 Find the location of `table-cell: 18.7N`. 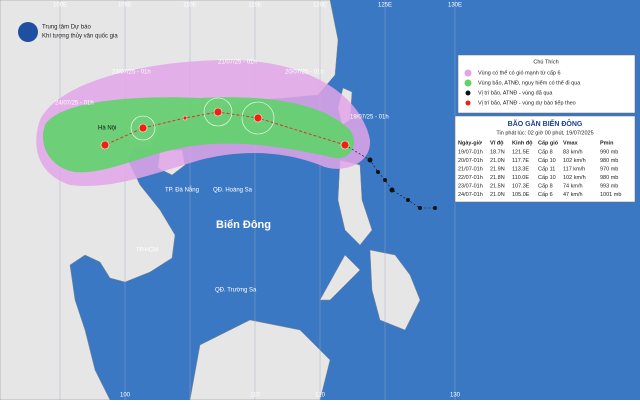

table-cell: 18.7N is located at coordinates (497, 152).